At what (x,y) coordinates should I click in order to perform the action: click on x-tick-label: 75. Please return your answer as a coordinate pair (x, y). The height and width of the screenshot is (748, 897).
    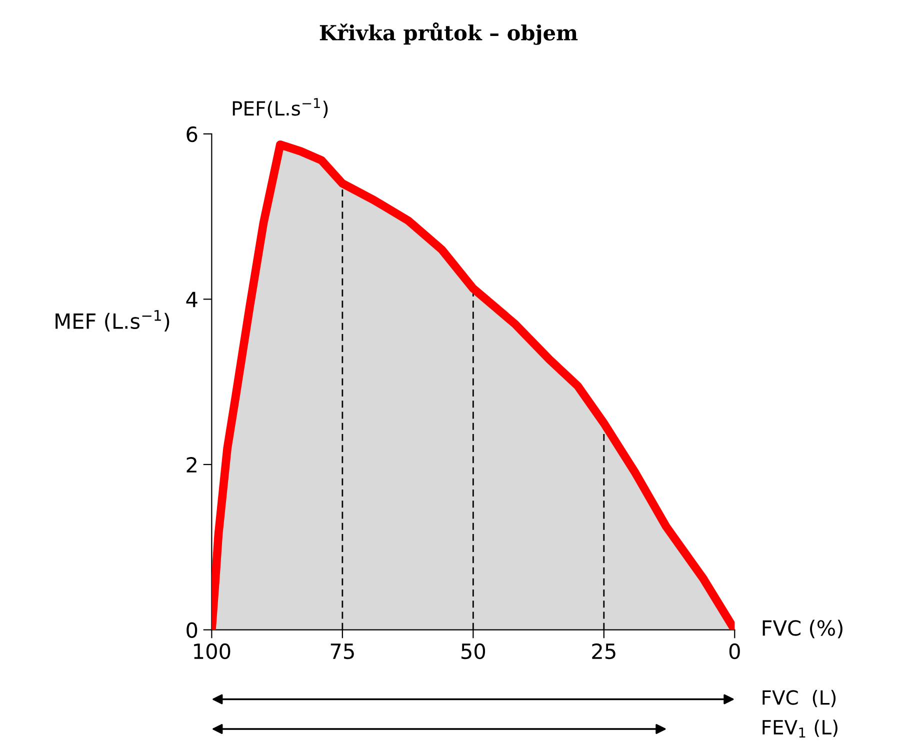
    Looking at the image, I should click on (342, 652).